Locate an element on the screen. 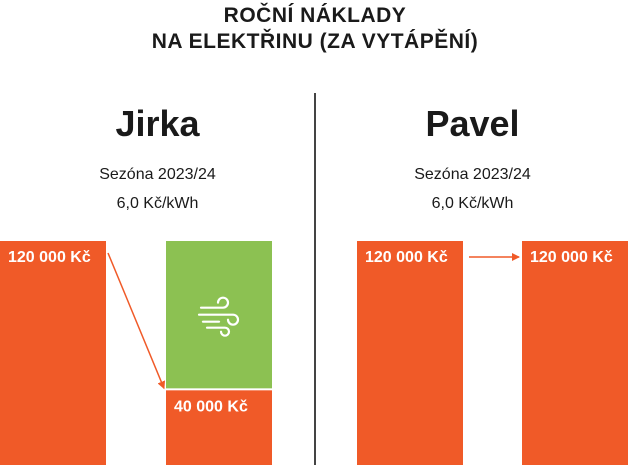 The height and width of the screenshot is (465, 630). bar-label-pavel-2: 120 000 Kč is located at coordinates (571, 257).